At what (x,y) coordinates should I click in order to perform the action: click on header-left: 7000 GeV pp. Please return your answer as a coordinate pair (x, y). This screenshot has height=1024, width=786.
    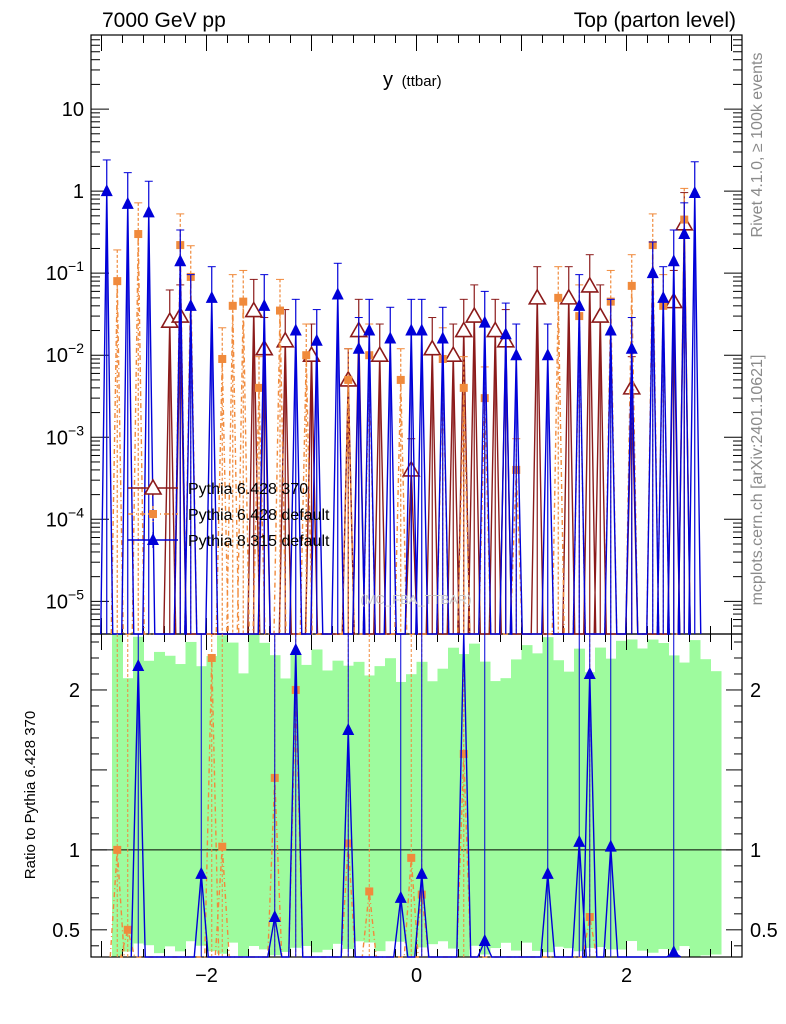
    Looking at the image, I should click on (164, 20).